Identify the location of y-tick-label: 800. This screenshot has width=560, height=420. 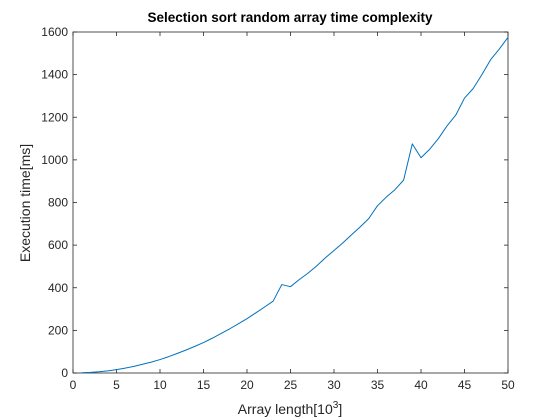
(58, 203).